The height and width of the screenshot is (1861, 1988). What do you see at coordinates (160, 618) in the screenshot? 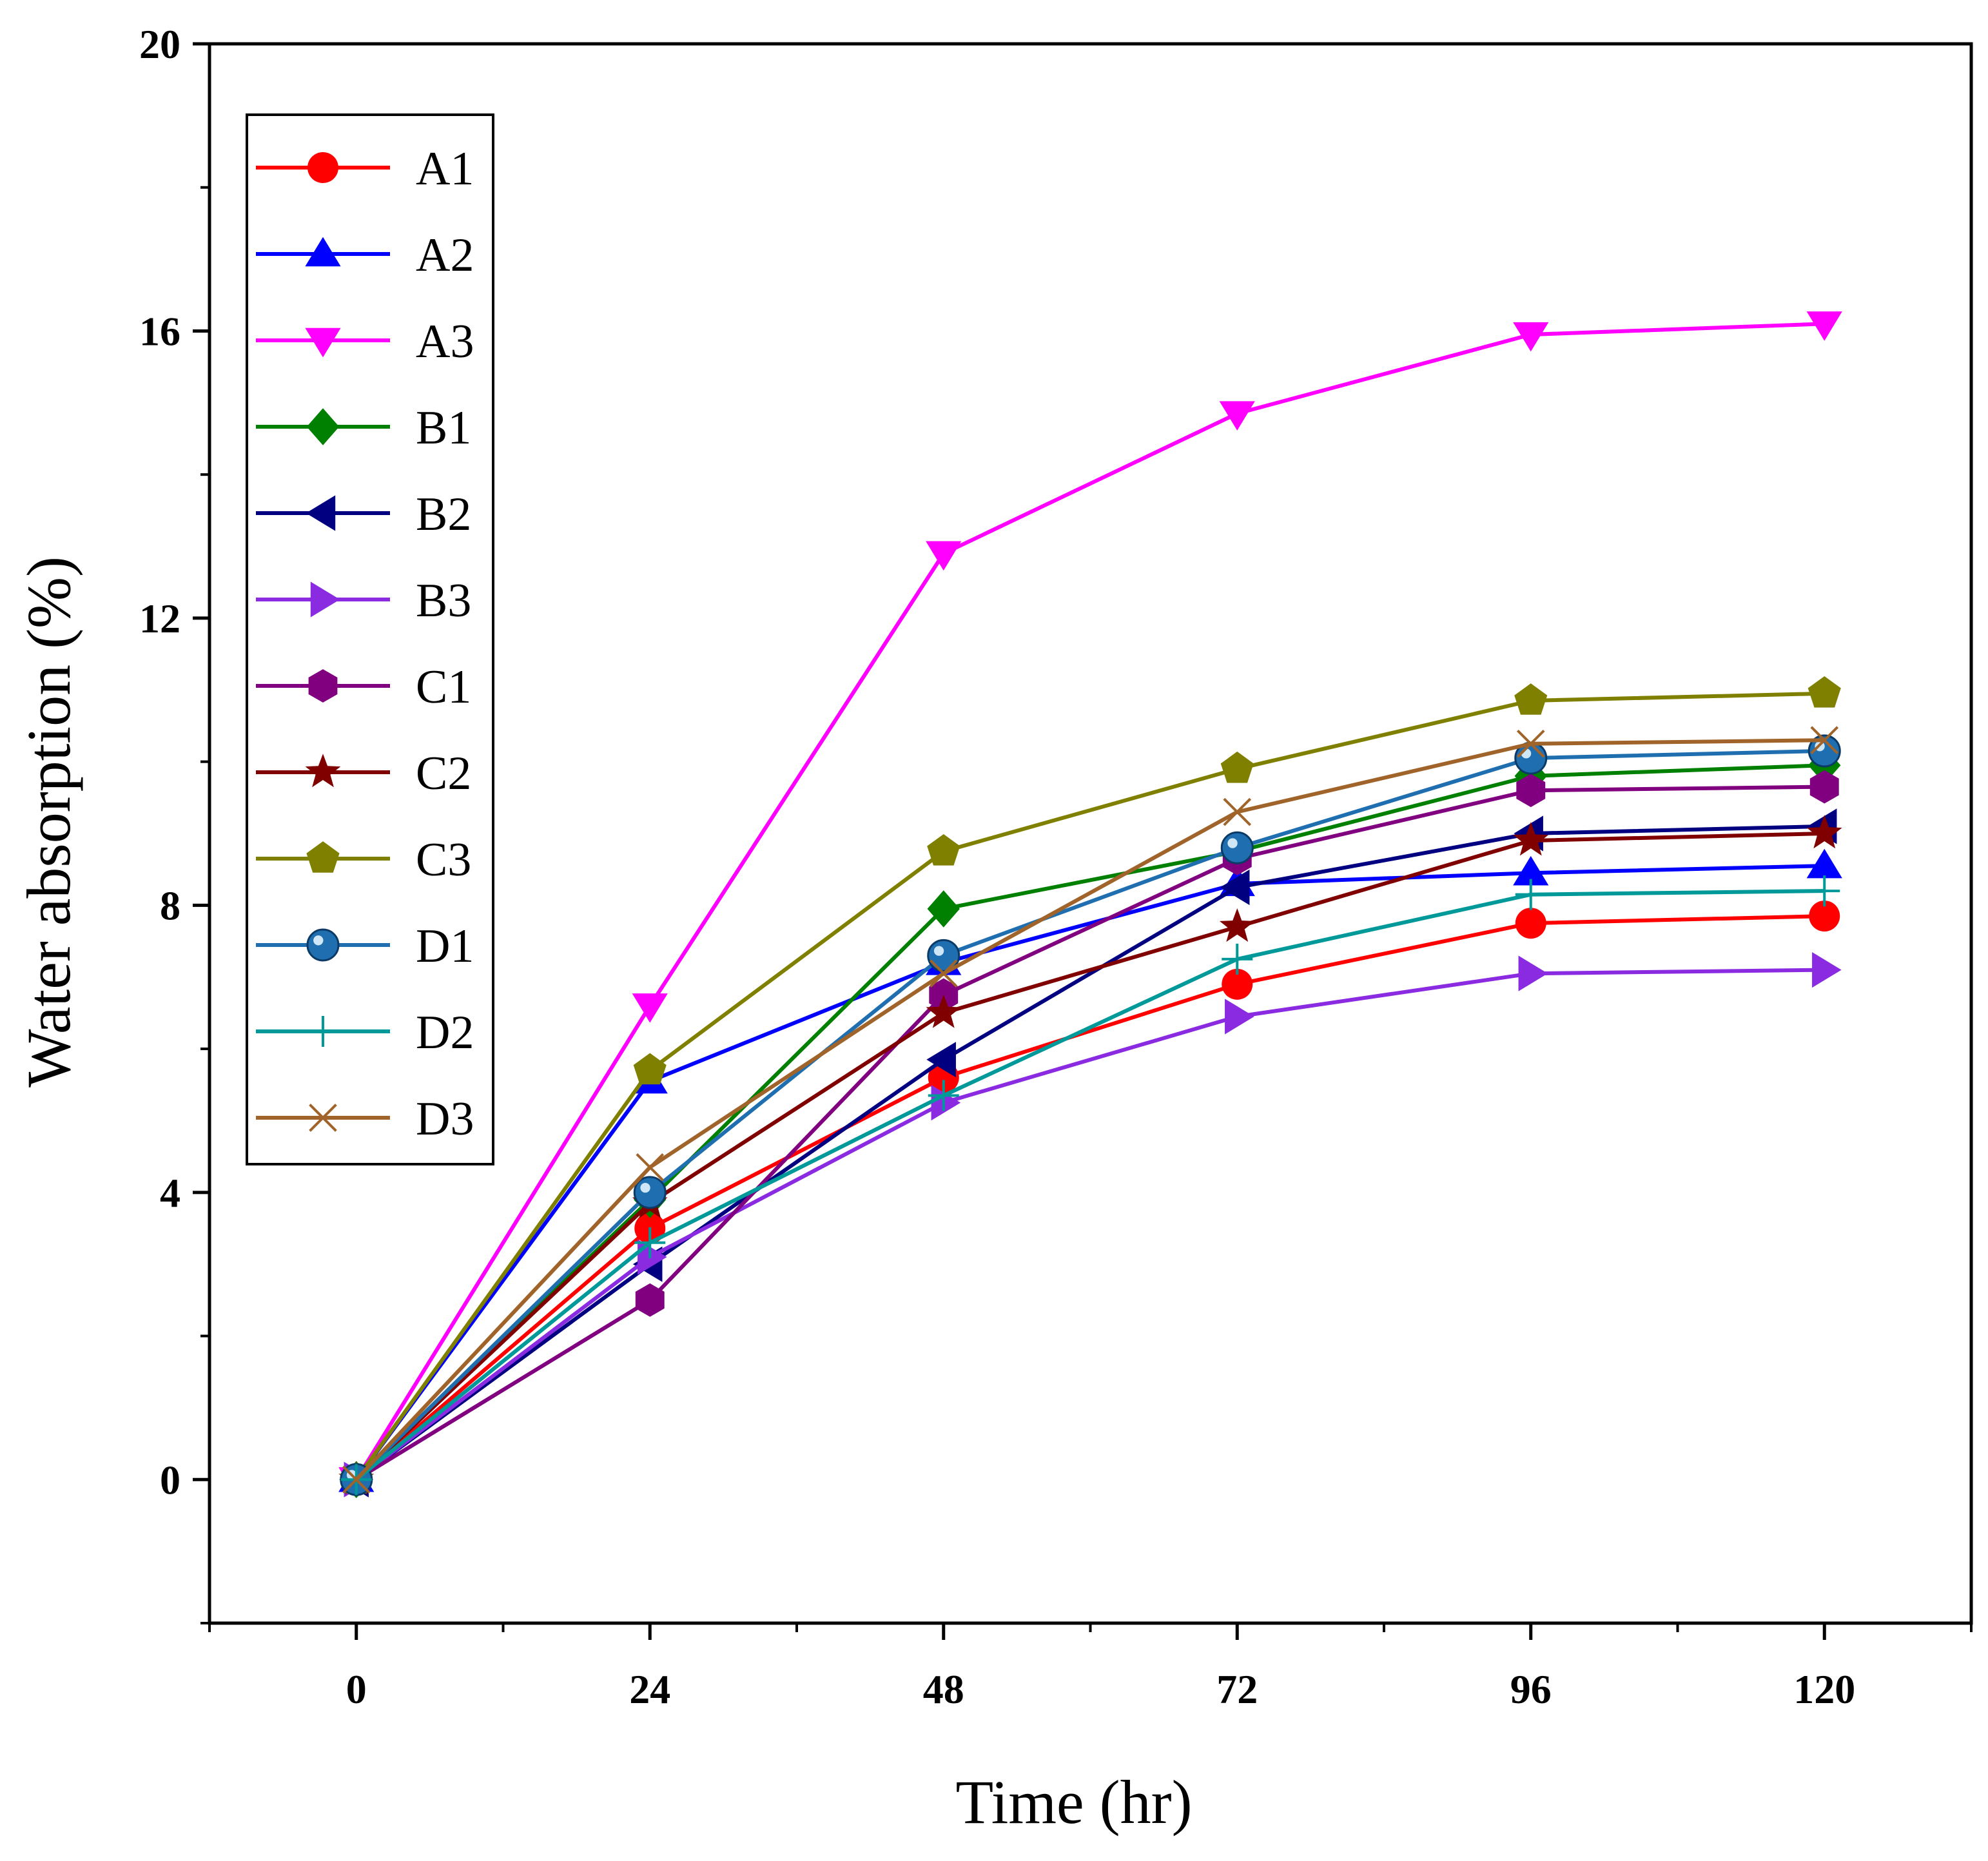
I see `y-tick-label: 12` at bounding box center [160, 618].